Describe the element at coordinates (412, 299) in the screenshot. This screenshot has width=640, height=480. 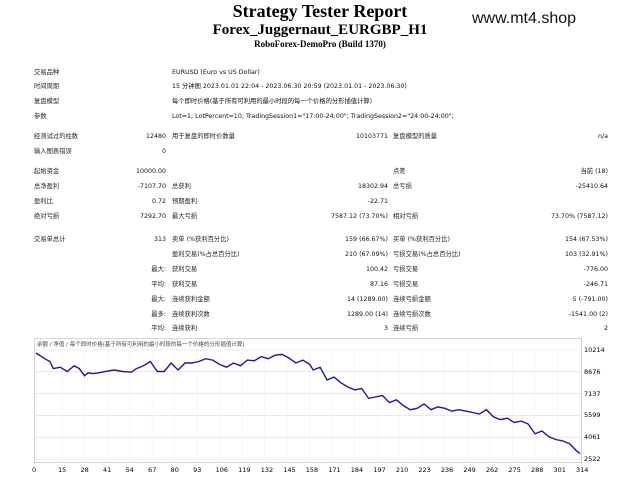
I see `max-losses-label: 连续亏损金额` at that location.